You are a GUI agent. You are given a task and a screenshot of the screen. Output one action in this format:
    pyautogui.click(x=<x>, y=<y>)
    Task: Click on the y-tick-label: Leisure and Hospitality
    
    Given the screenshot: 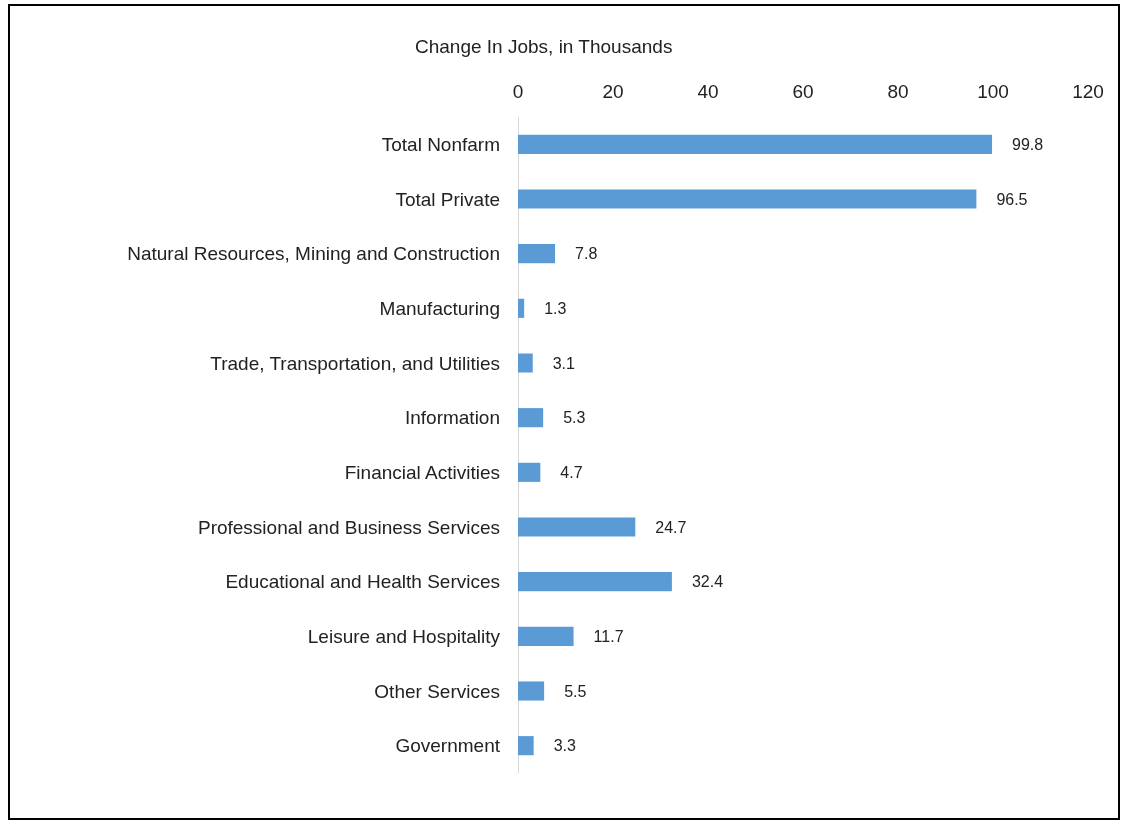 What is the action you would take?
    pyautogui.click(x=404, y=636)
    